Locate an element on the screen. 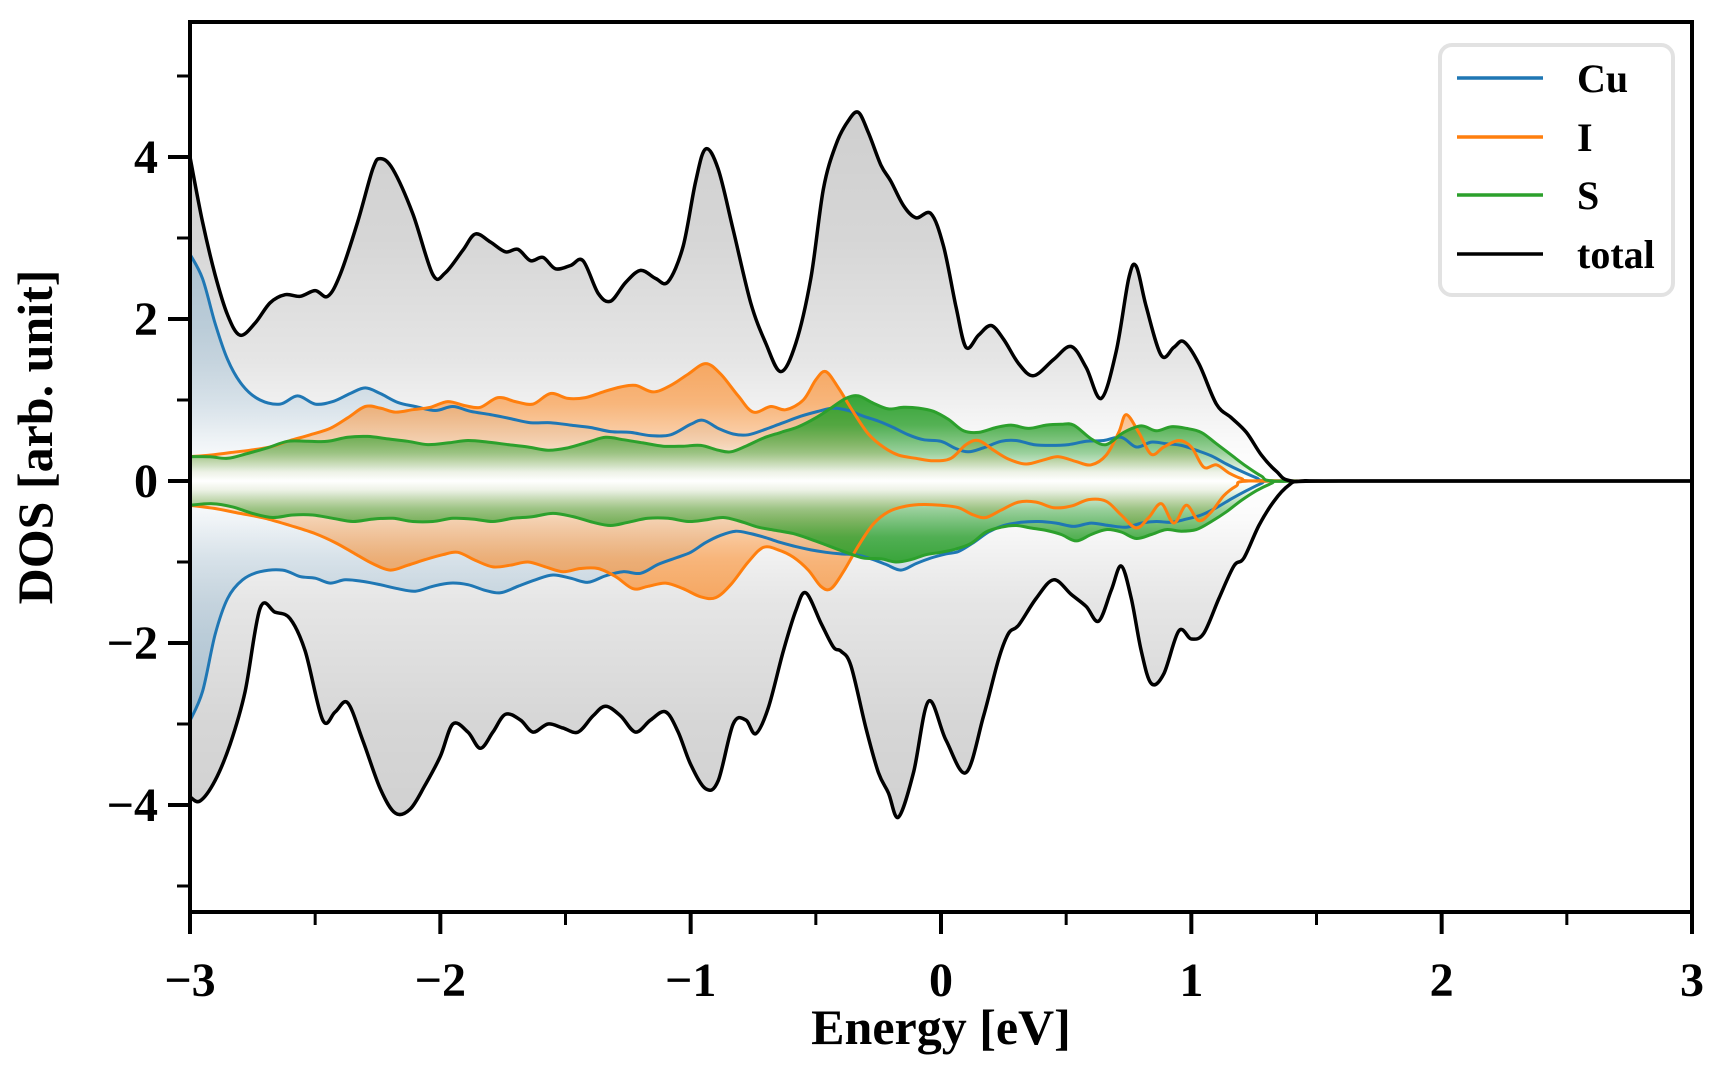  legend: Cu I S total is located at coordinates (1556, 170).